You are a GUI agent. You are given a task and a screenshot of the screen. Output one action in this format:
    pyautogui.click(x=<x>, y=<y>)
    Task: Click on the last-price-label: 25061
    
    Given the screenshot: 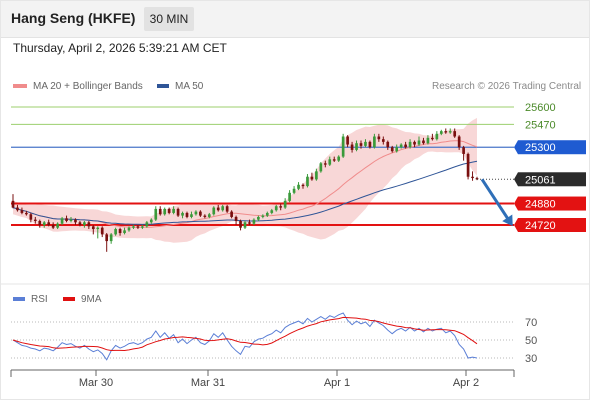 What is the action you would take?
    pyautogui.click(x=540, y=180)
    